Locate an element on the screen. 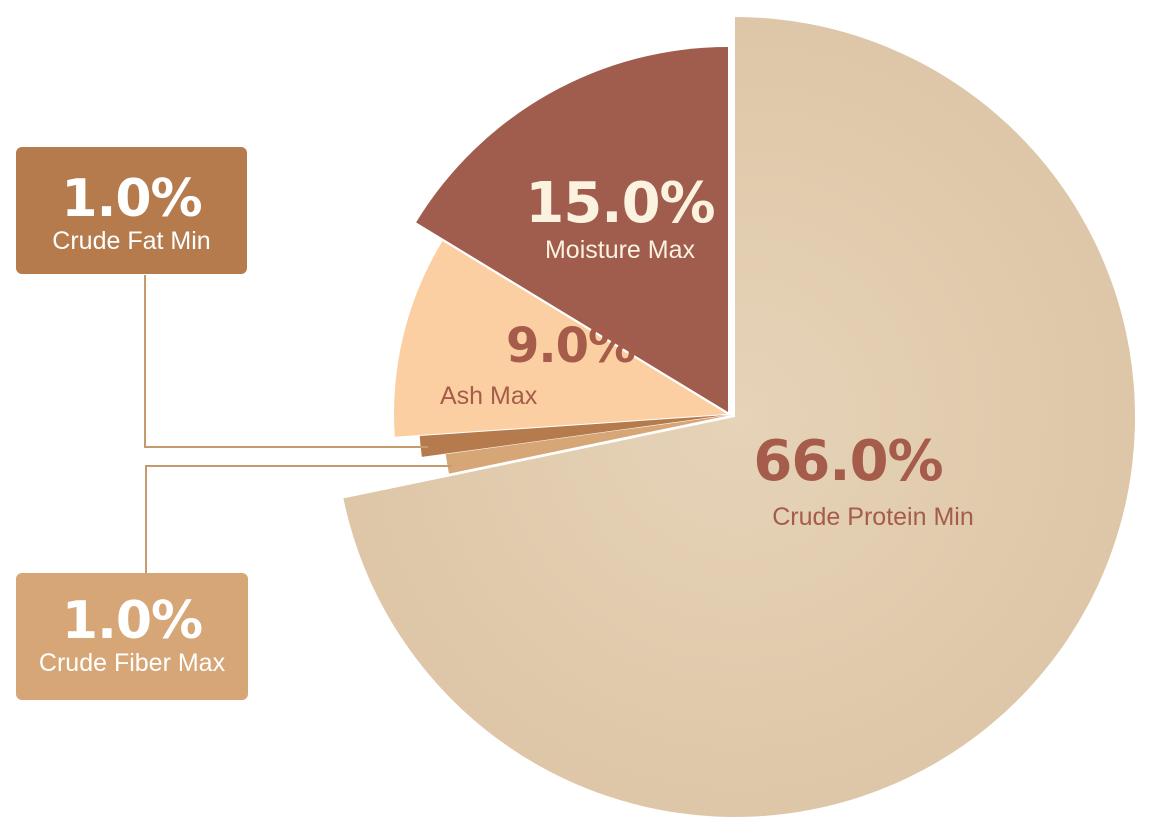  crude-fat-leader is located at coordinates (286, 361).